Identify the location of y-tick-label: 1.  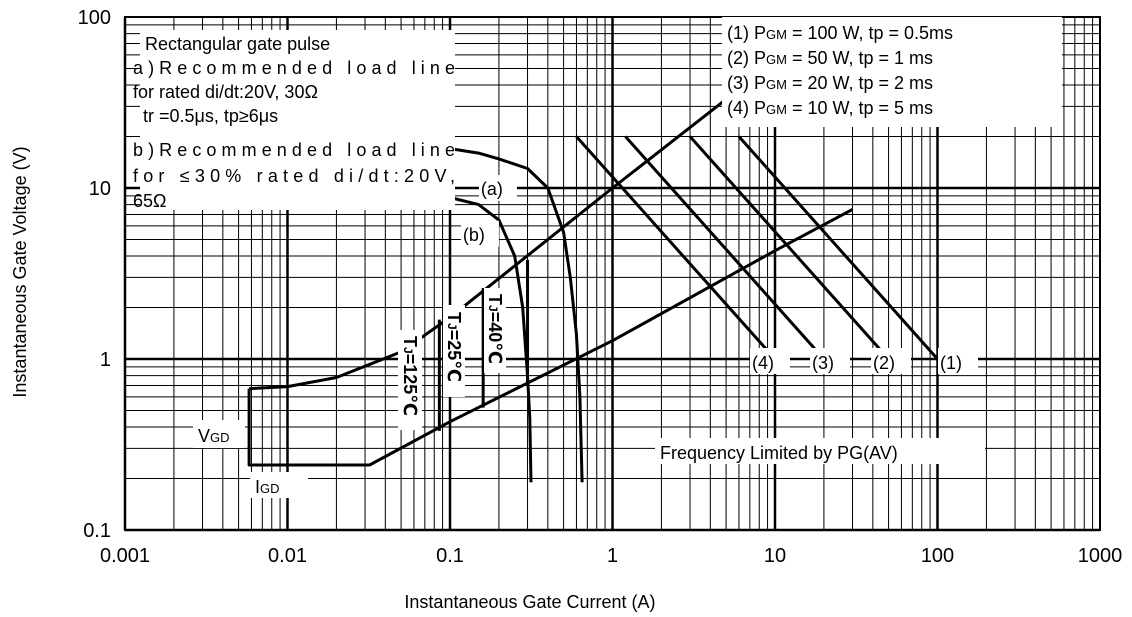
(105, 360).